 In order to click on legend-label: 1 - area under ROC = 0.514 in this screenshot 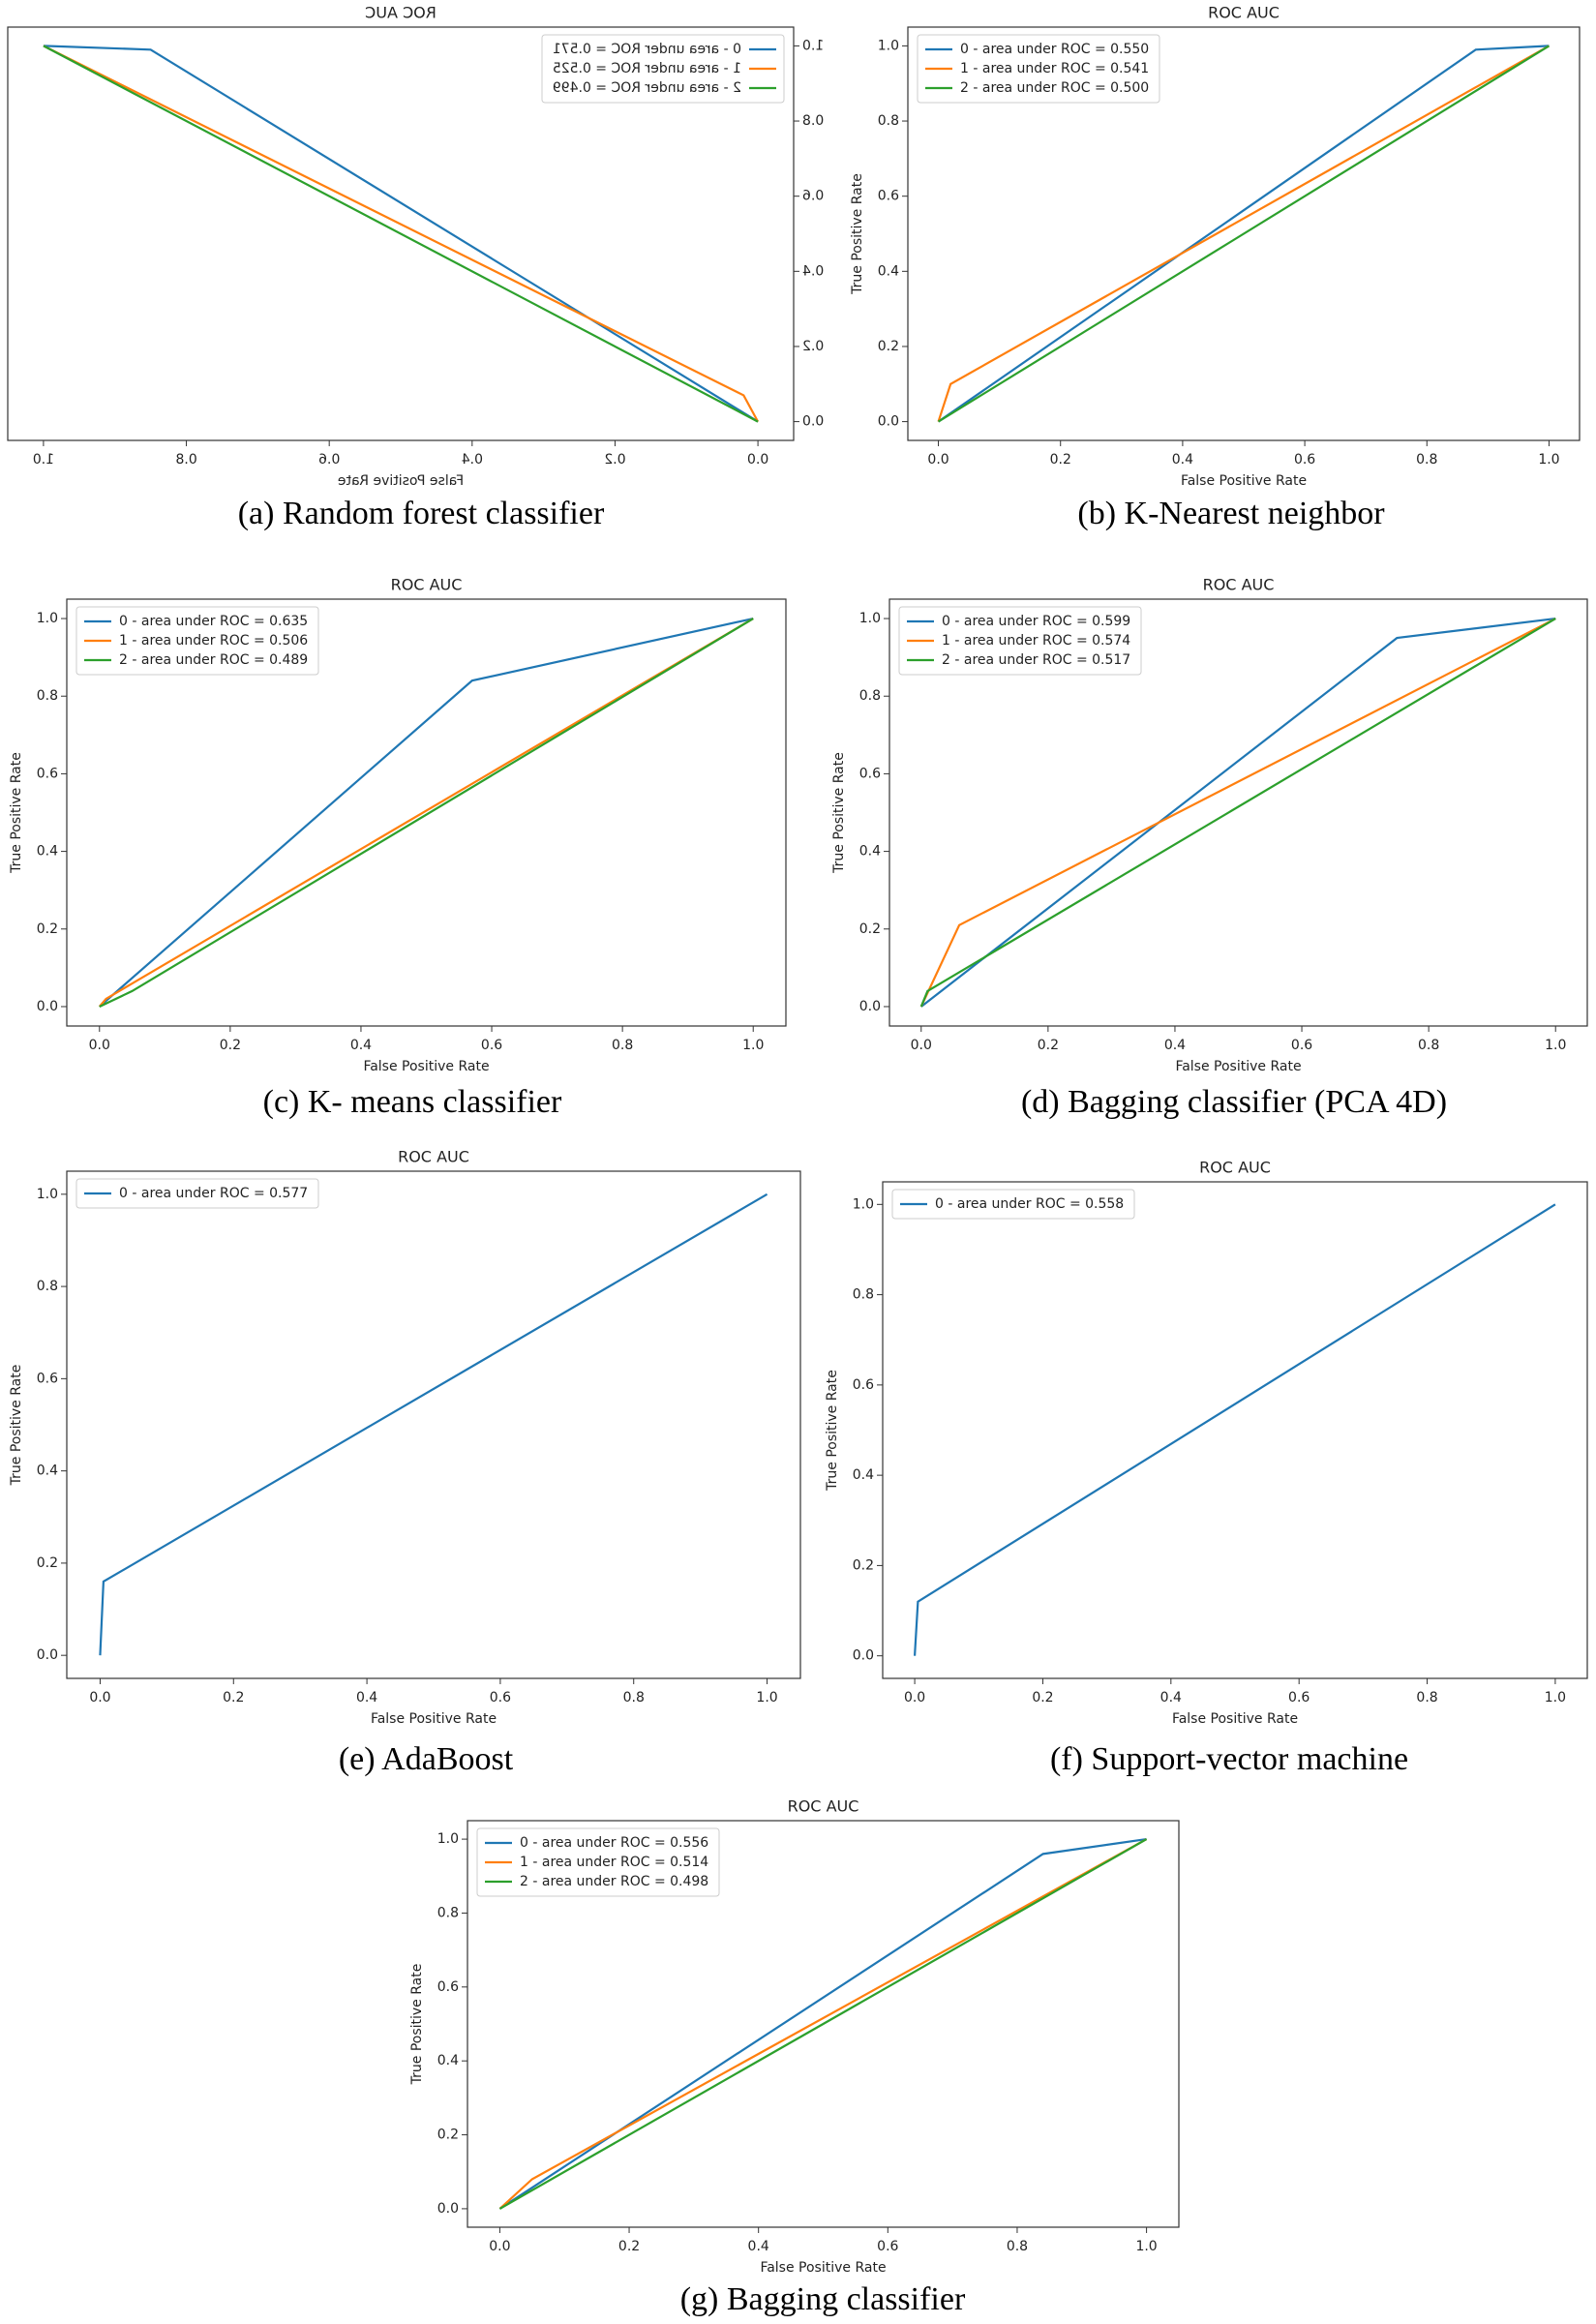, I will do `click(614, 1862)`.